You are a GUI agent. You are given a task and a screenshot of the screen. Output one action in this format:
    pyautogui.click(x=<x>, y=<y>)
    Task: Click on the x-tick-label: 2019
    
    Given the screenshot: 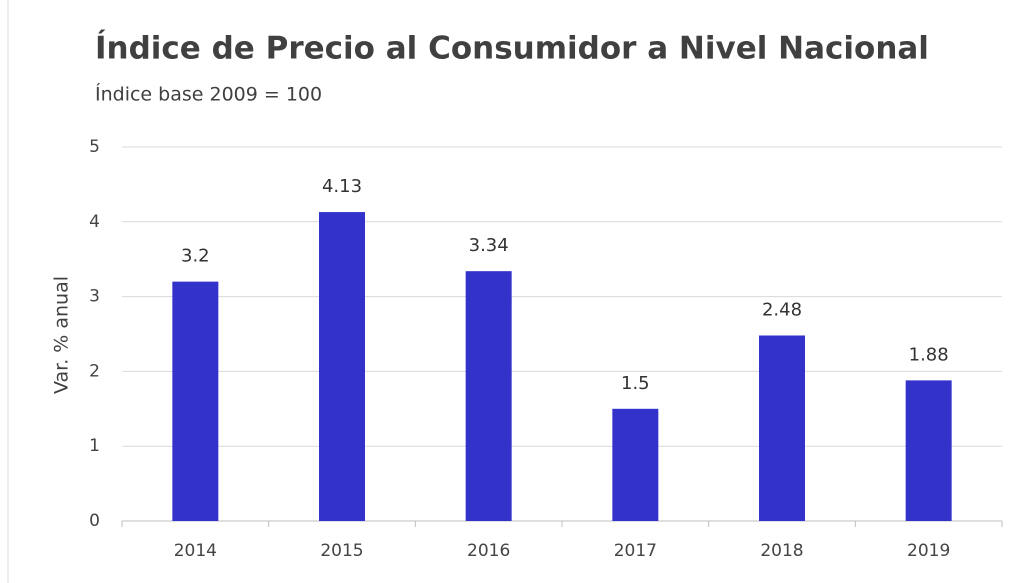 What is the action you would take?
    pyautogui.click(x=928, y=551)
    